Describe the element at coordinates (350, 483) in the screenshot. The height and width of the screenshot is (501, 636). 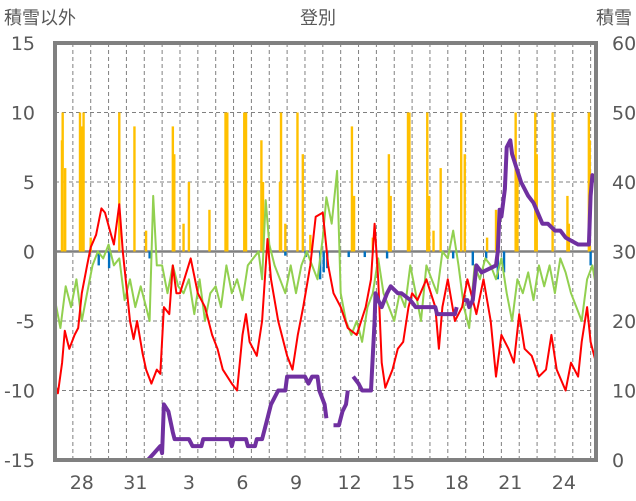
I see `x-tick-label: 12` at that location.